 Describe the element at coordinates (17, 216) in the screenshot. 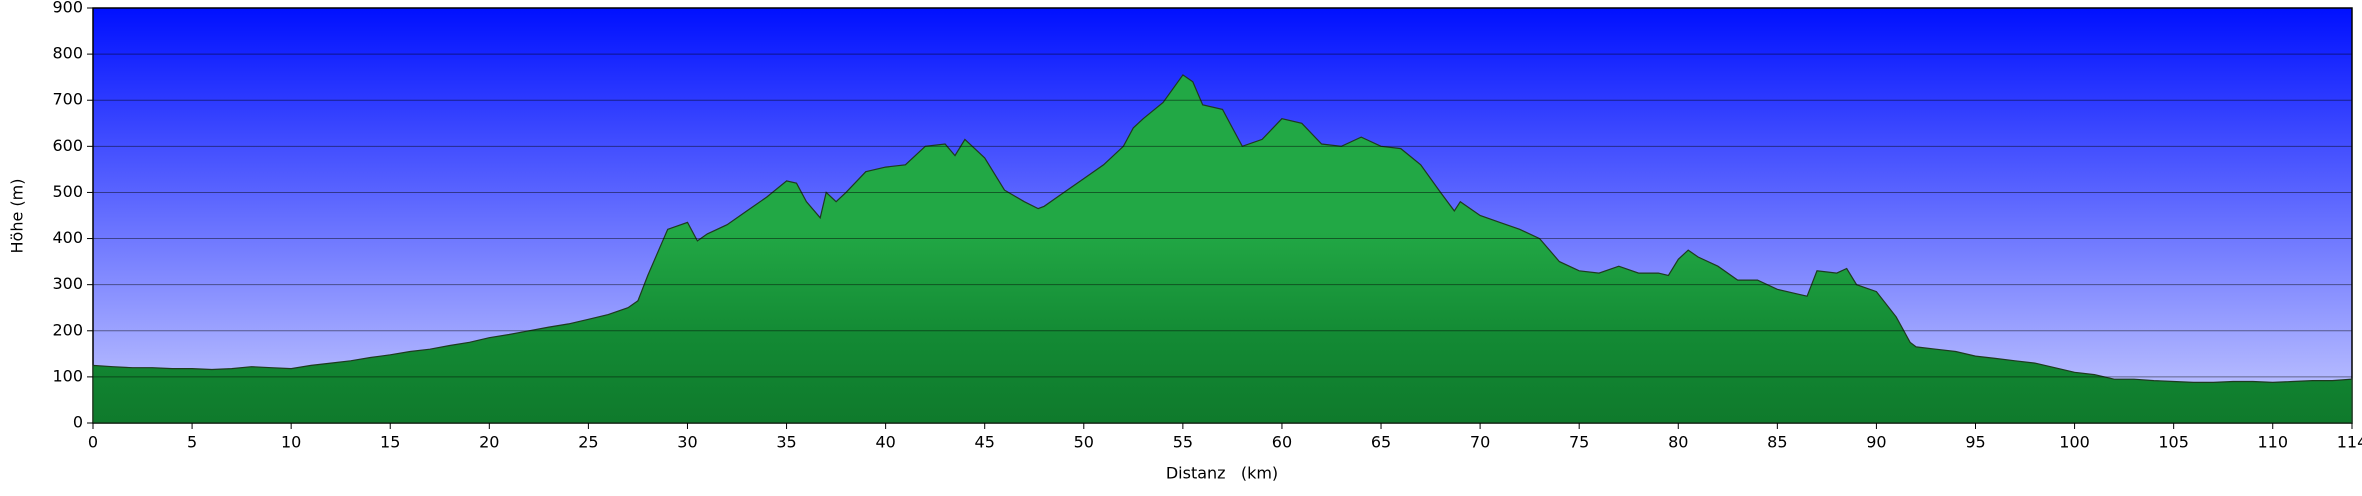

I see `y-axis-label: Höhe (m)` at that location.